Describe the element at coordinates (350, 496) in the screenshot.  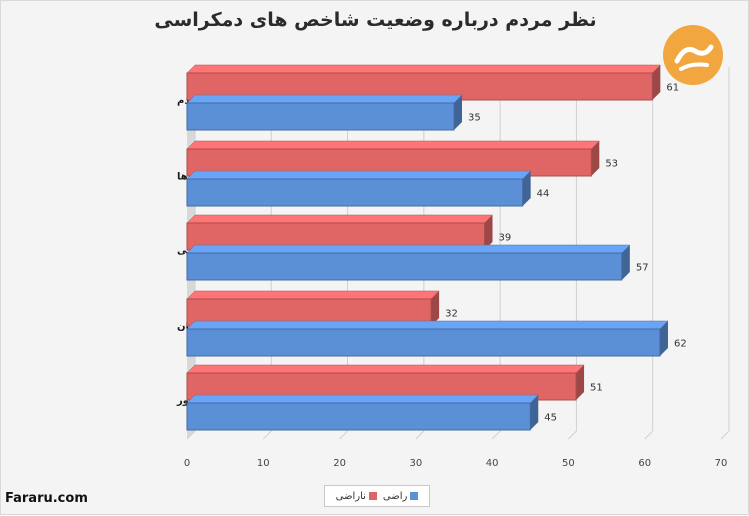
I see `legend-label-dissatisfied: ناراضی` at that location.